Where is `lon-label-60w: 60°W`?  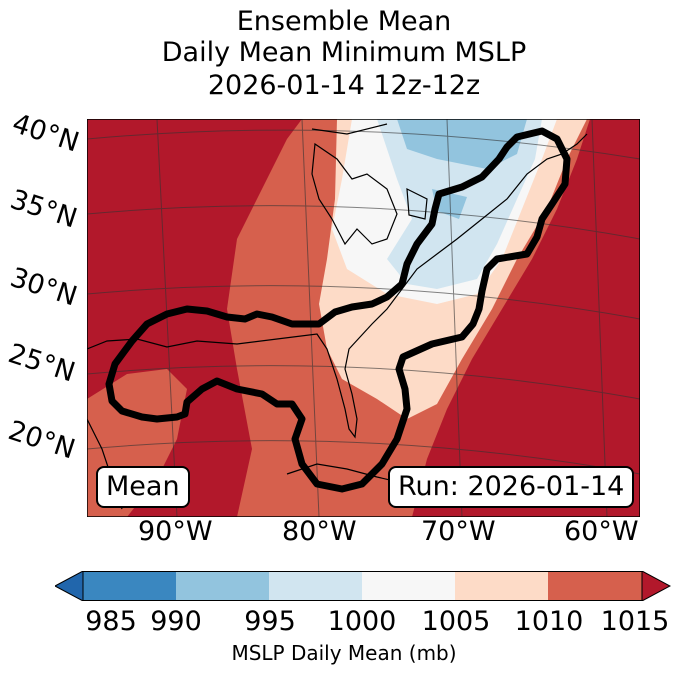 lon-label-60w: 60°W is located at coordinates (601, 531).